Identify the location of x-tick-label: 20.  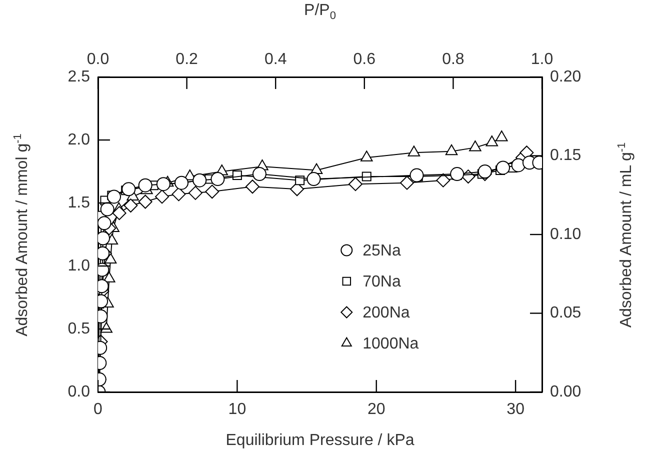
(376, 409).